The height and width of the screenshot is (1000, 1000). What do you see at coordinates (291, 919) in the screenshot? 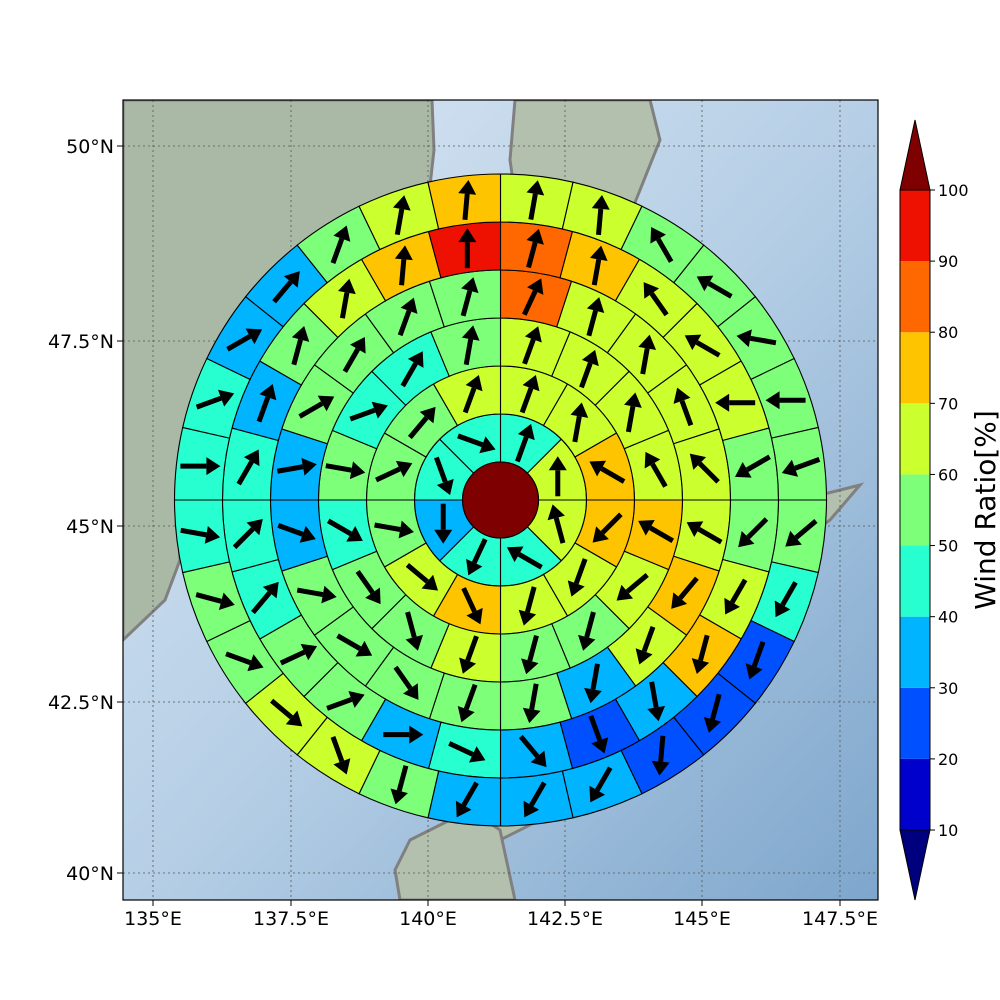
I see `x-tick-label: 137.5°E` at bounding box center [291, 919].